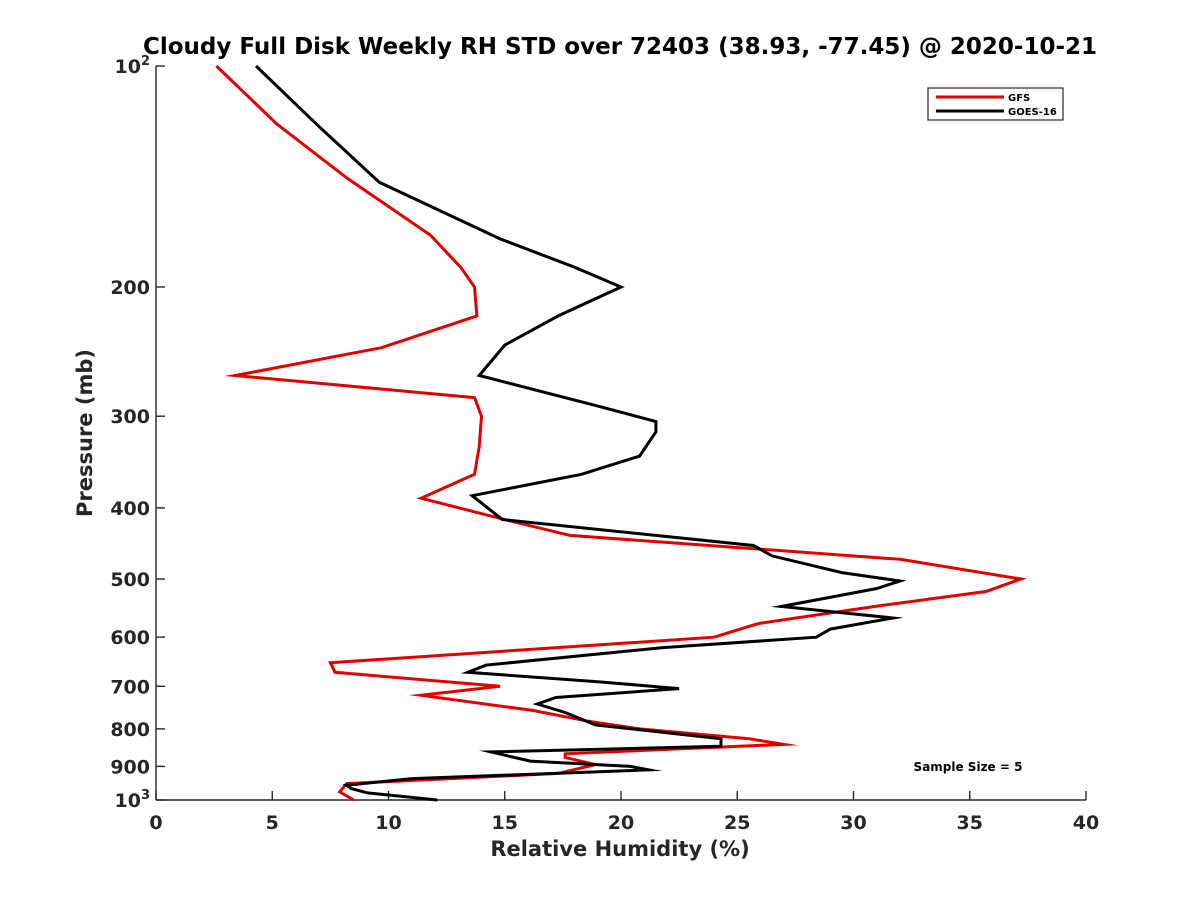 The height and width of the screenshot is (900, 1200). What do you see at coordinates (1032, 112) in the screenshot?
I see `legend-label-goes-16: GOES-16` at bounding box center [1032, 112].